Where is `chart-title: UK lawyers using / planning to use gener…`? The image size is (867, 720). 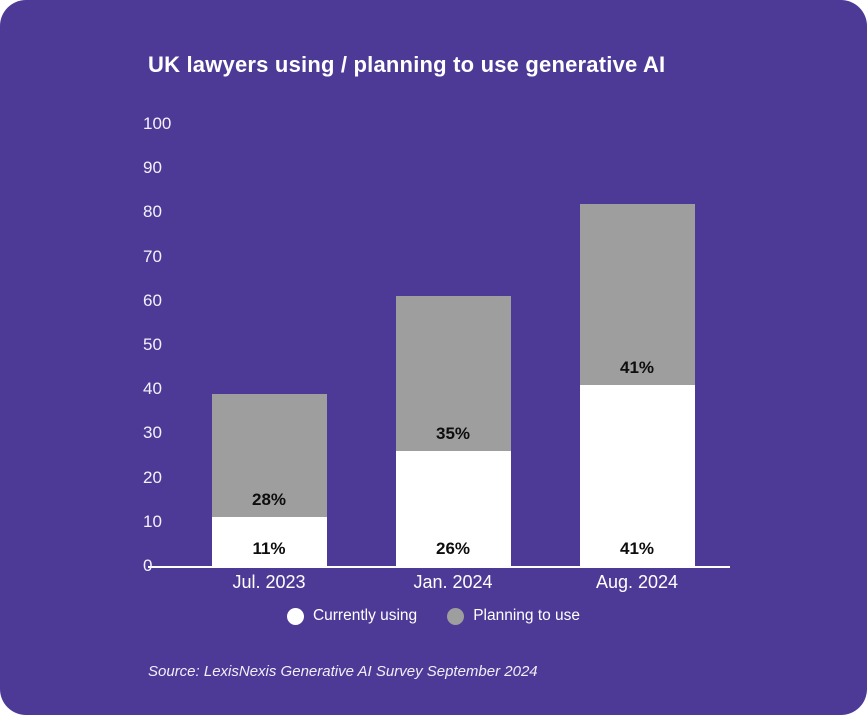
chart-title: UK lawyers using / planning to use gener… is located at coordinates (407, 64).